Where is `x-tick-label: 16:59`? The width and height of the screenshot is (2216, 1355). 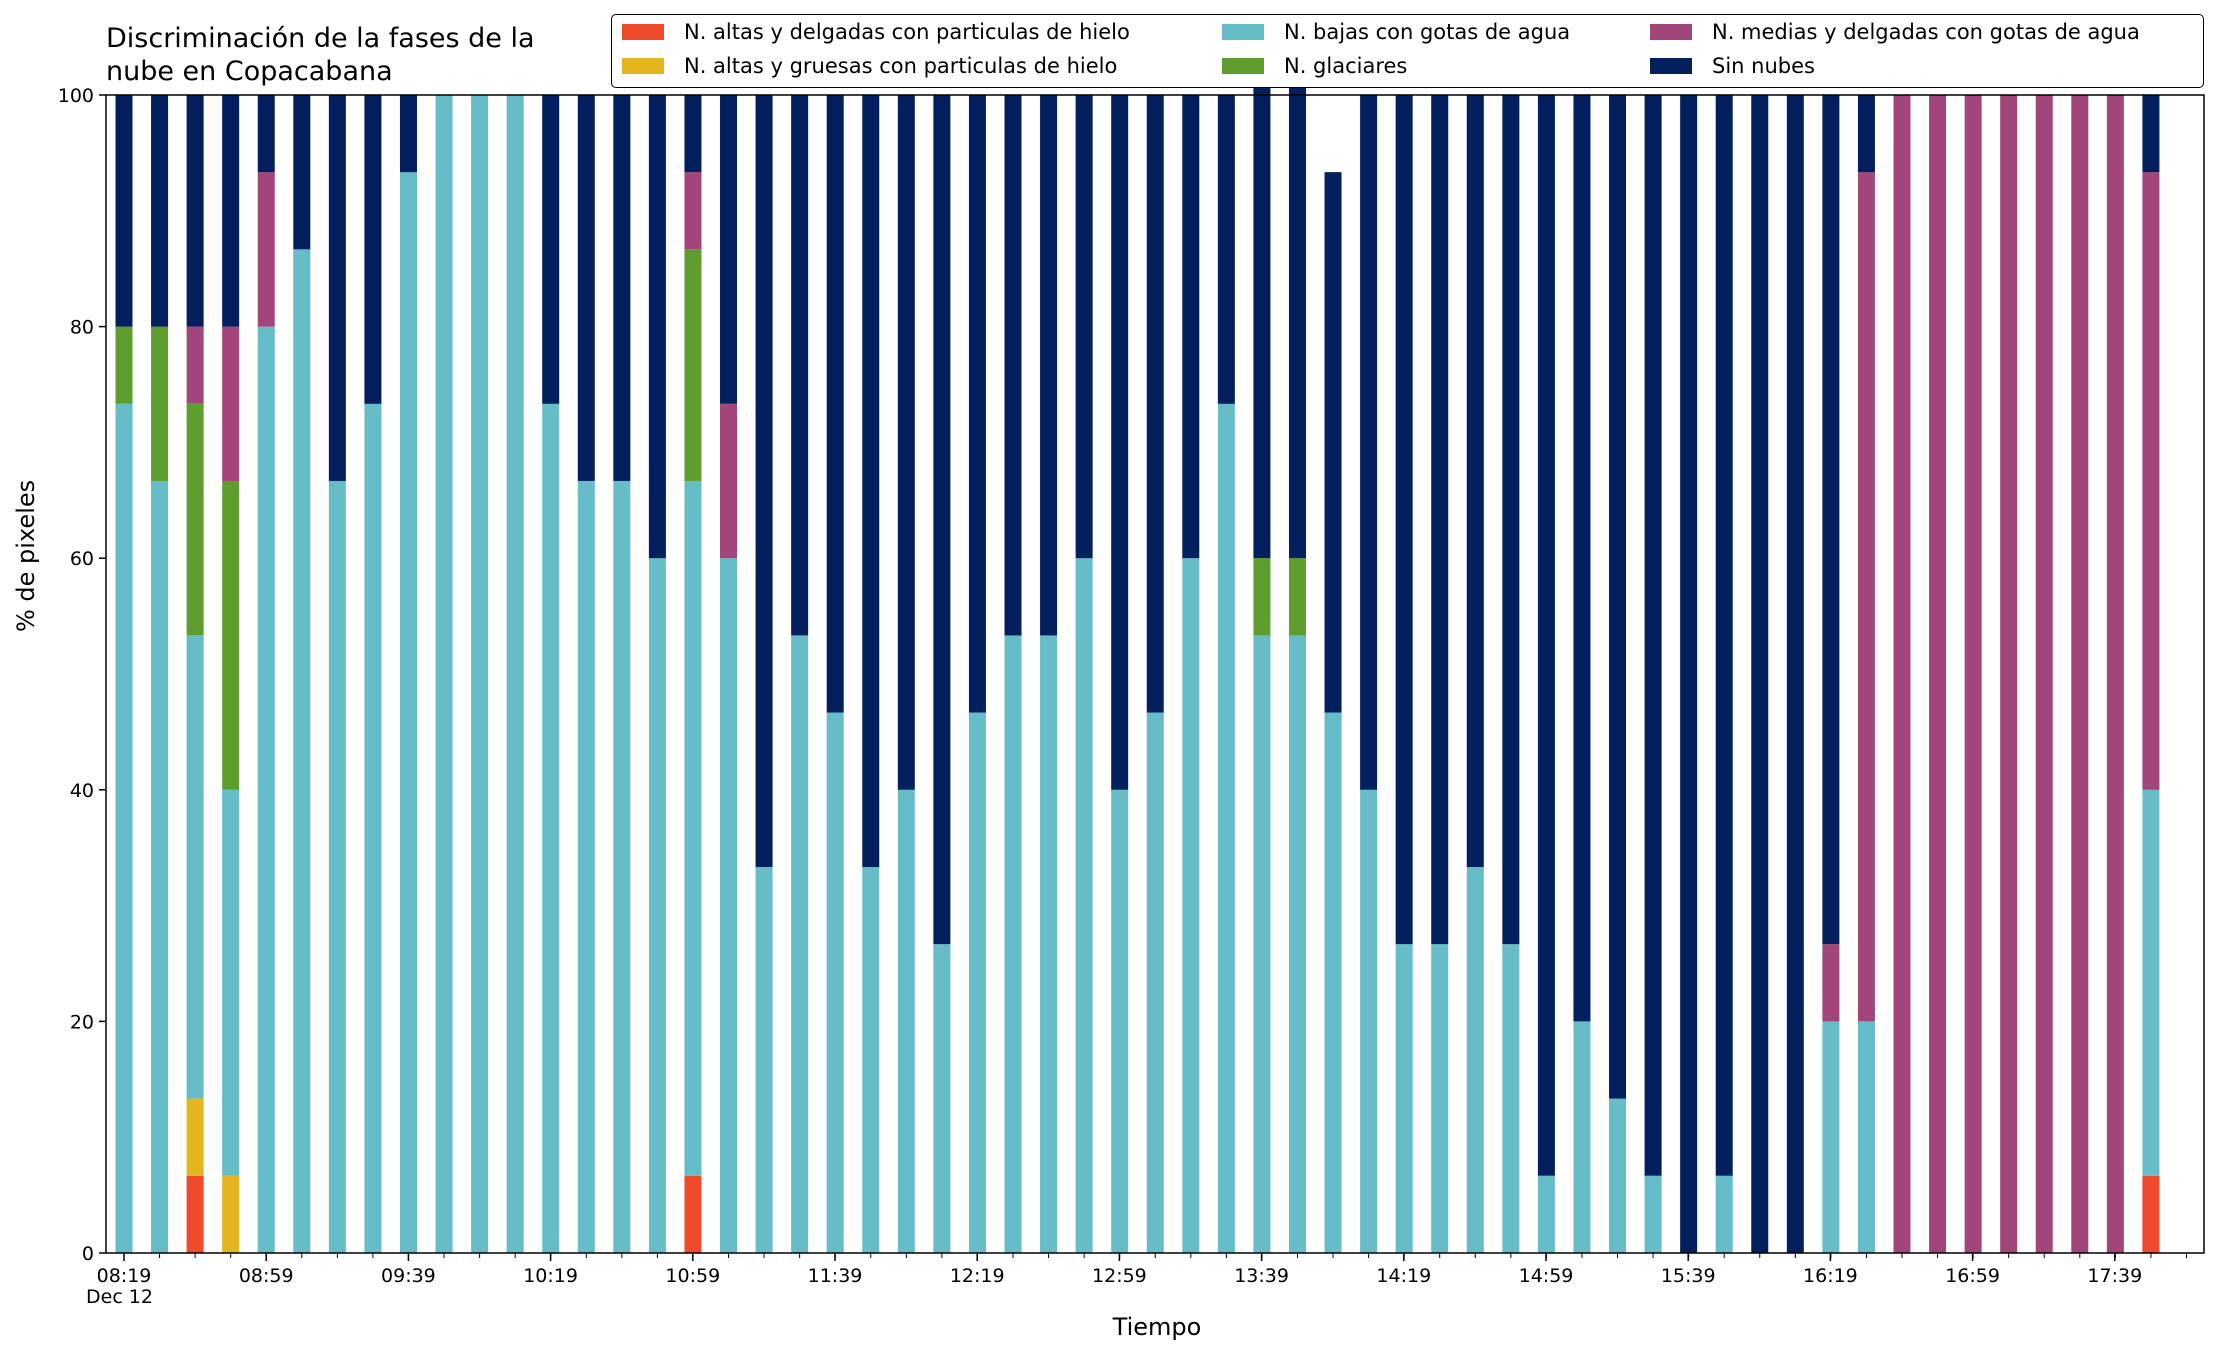
x-tick-label: 16:59 is located at coordinates (1972, 1276).